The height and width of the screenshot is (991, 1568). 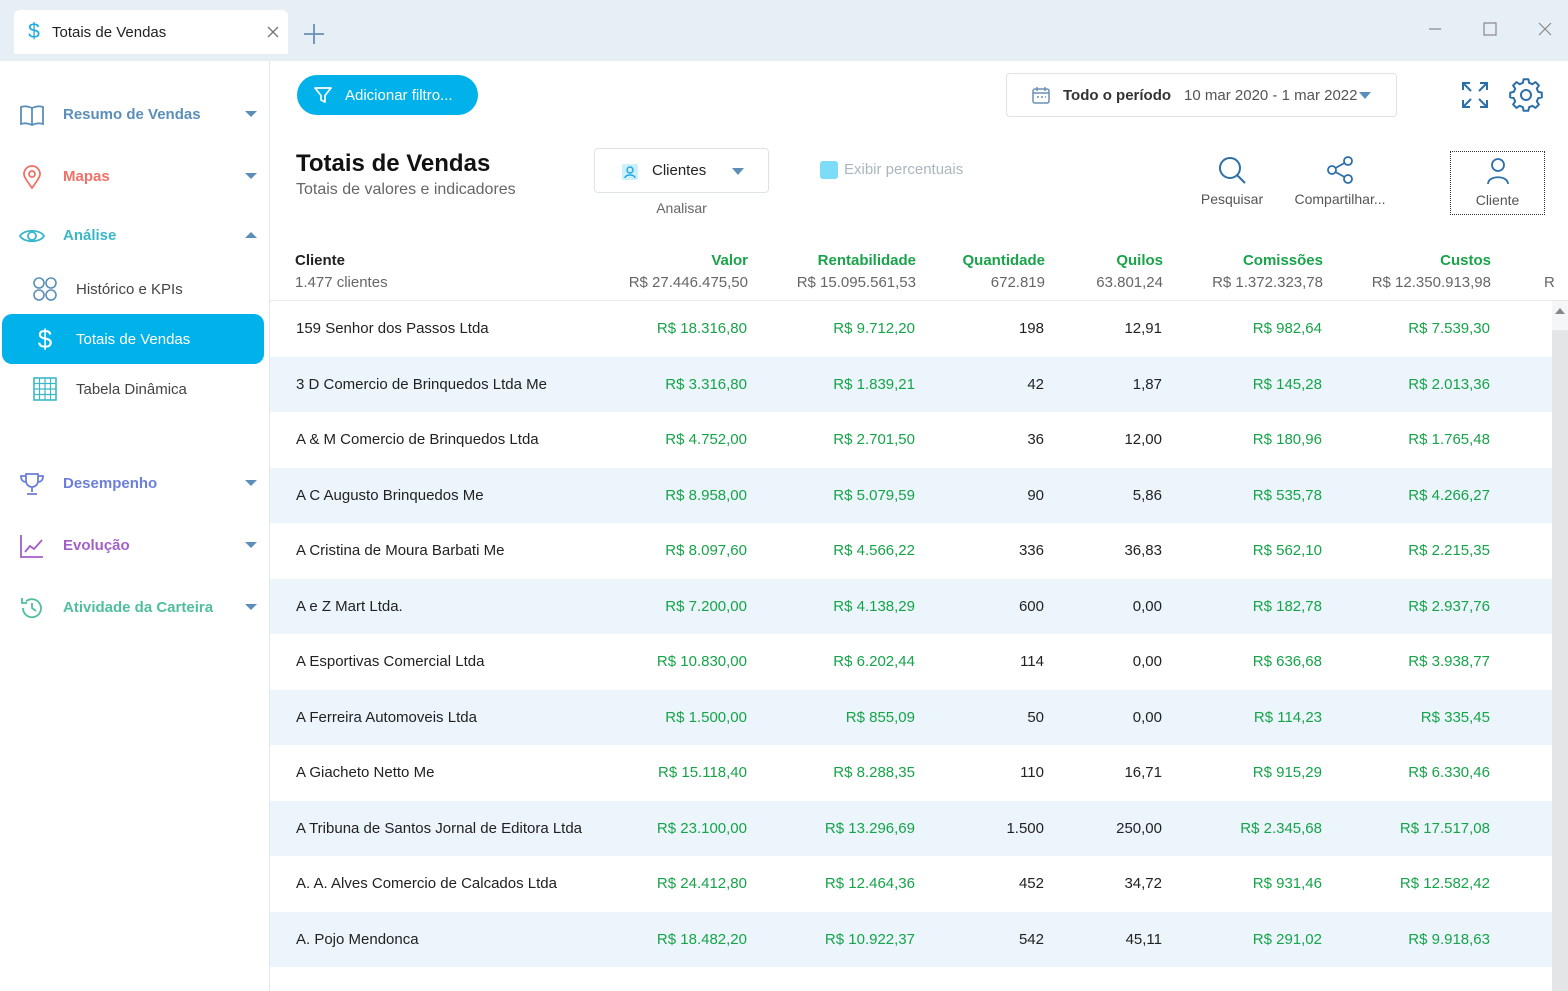 I want to click on cell-cliente: A Esportivas Comercial Ltda, so click(x=390, y=661).